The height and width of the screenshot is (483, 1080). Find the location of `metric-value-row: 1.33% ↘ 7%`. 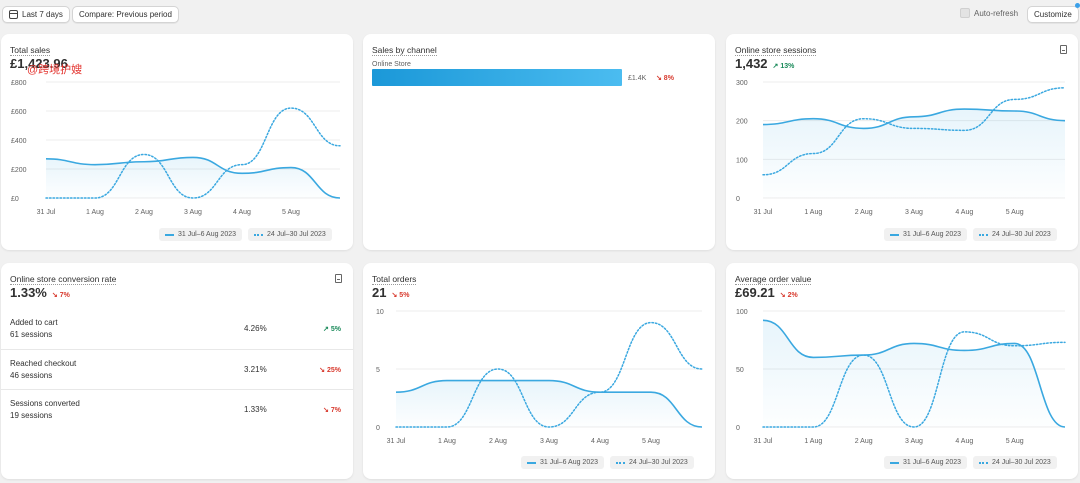

metric-value-row: 1.33% ↘ 7% is located at coordinates (40, 292).